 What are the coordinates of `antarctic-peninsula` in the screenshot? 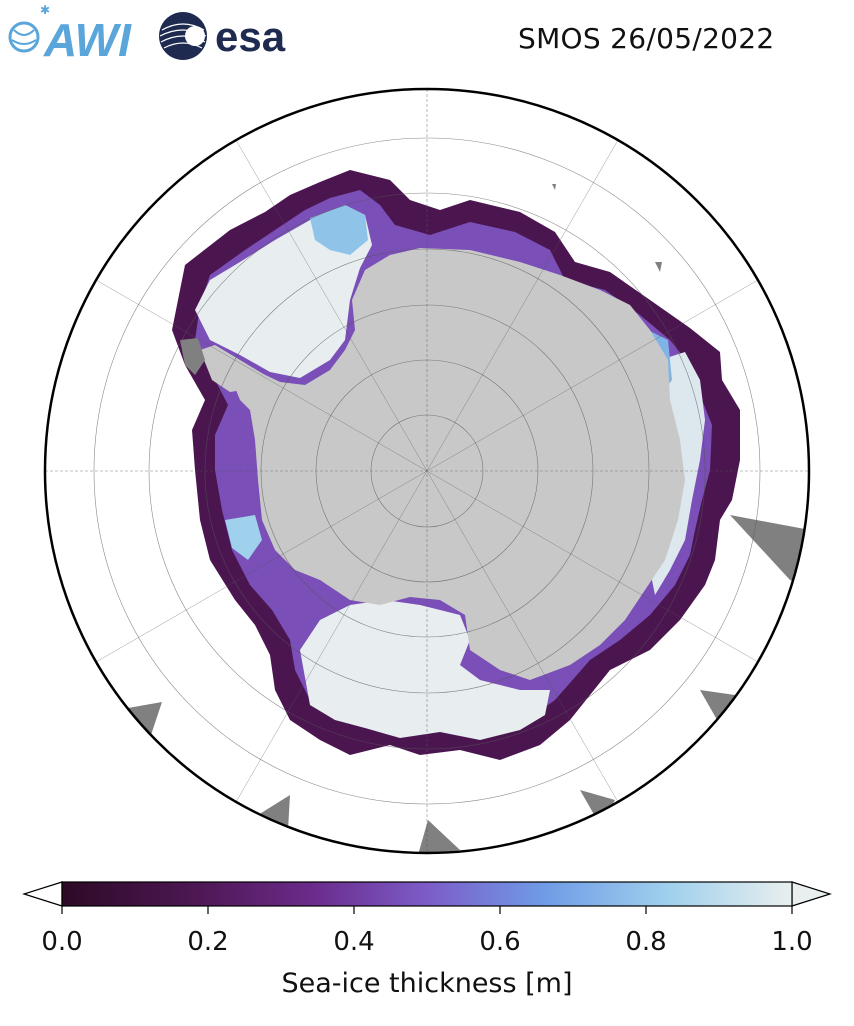 It's located at (232, 368).